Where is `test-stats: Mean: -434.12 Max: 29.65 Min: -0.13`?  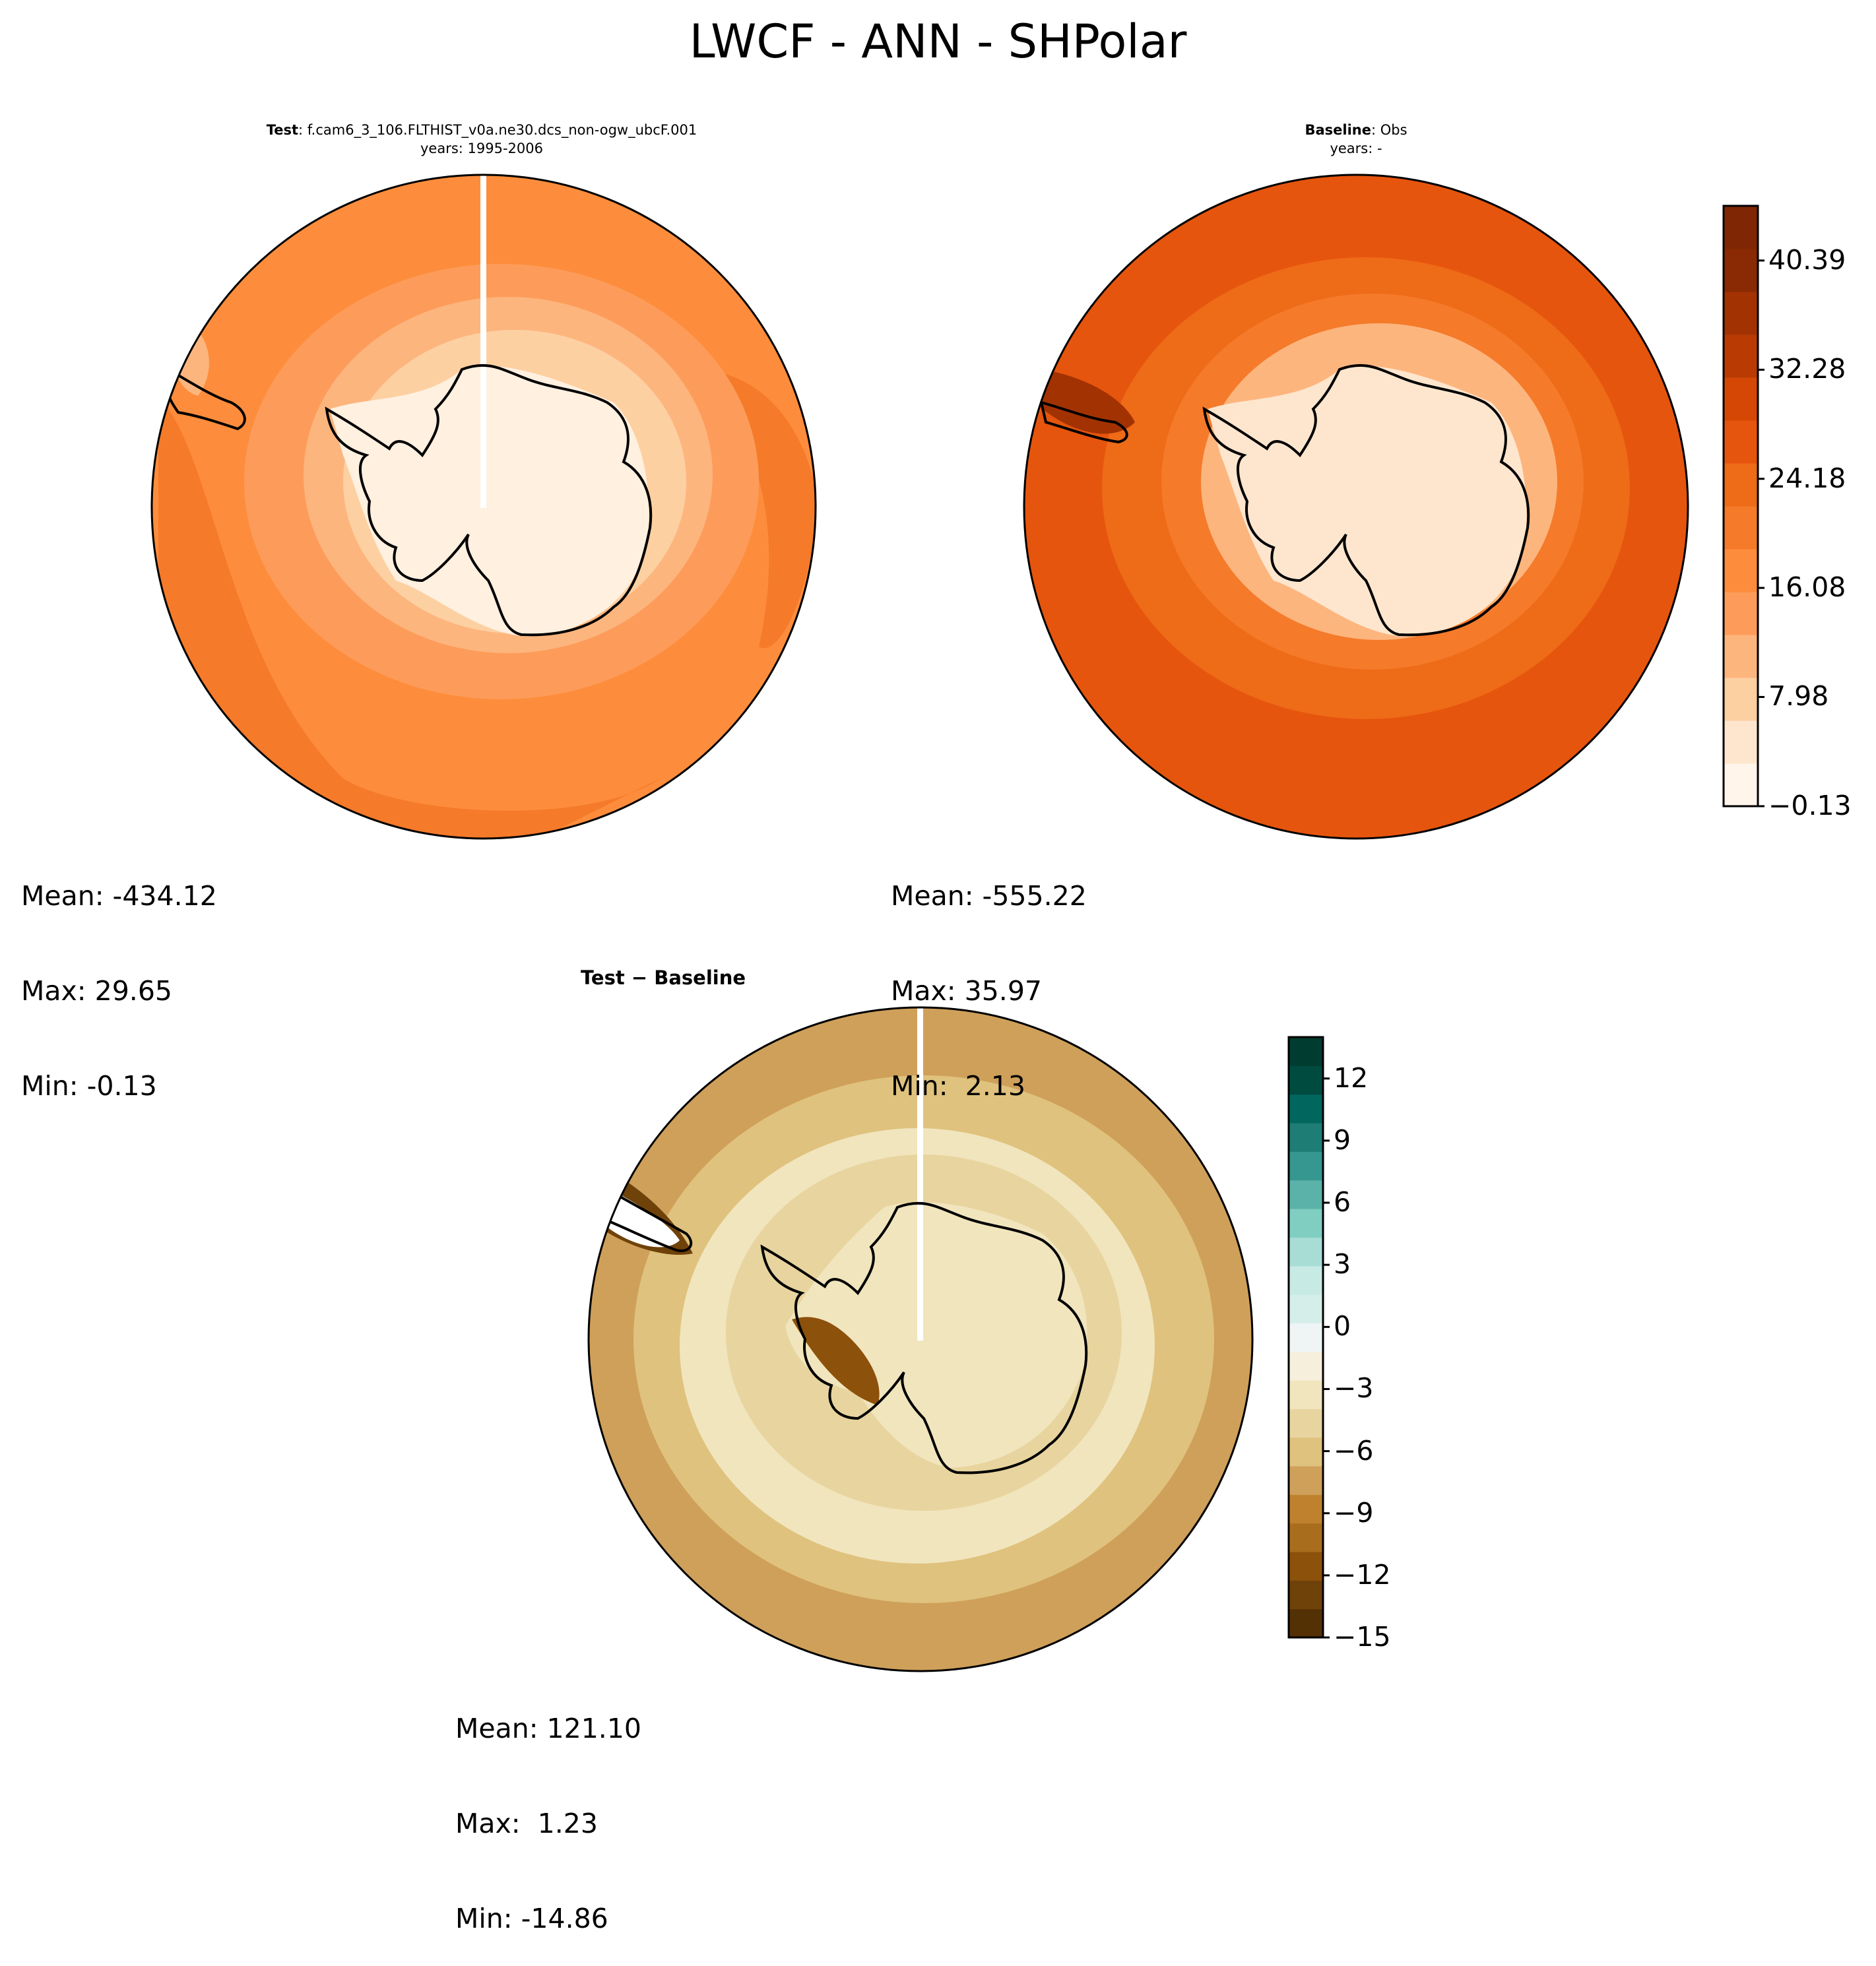 test-stats: Mean: -434.12 Max: 29.65 Min: -0.13 is located at coordinates (119, 975).